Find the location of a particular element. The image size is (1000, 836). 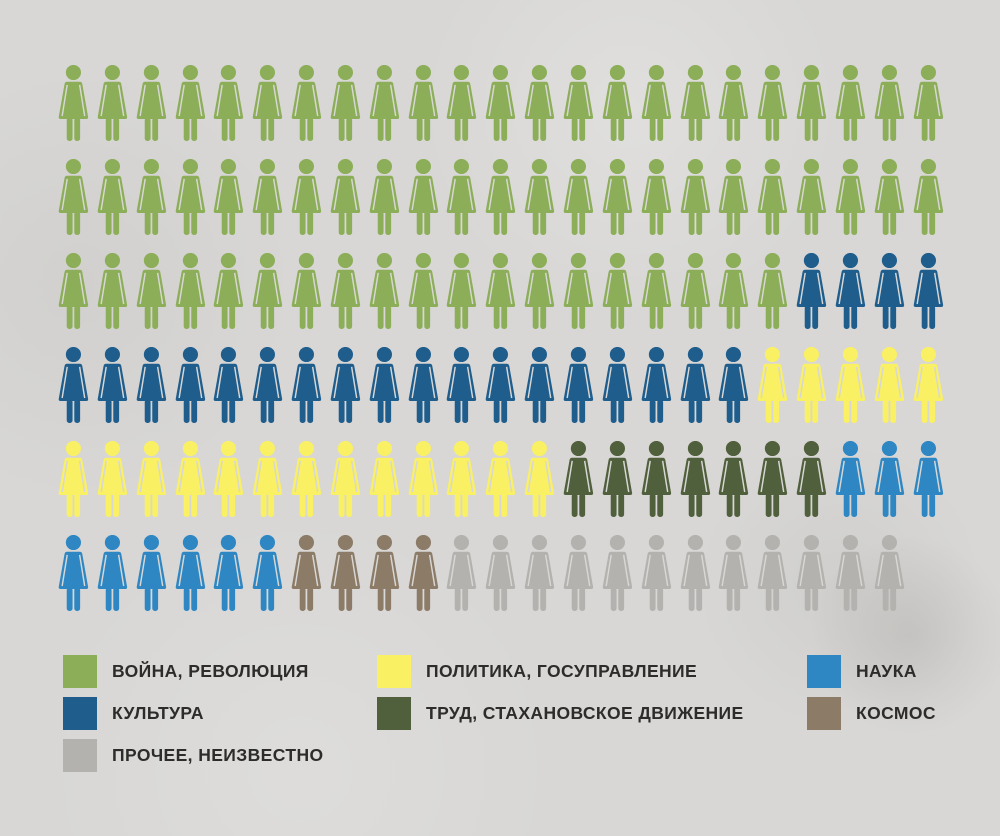

legend-label: ПРОЧЕЕ, НЕИЗВЕСТНО is located at coordinates (218, 754).